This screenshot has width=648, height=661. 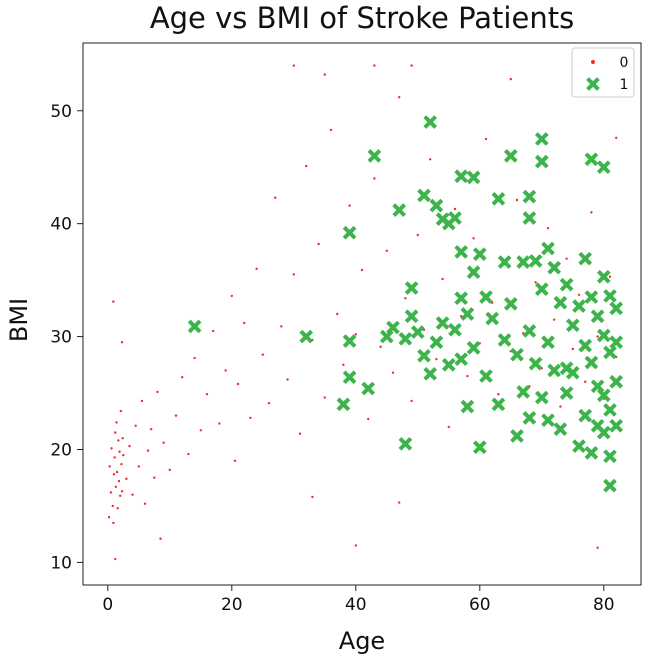 What do you see at coordinates (107, 605) in the screenshot?
I see `x-tick-label: 0` at bounding box center [107, 605].